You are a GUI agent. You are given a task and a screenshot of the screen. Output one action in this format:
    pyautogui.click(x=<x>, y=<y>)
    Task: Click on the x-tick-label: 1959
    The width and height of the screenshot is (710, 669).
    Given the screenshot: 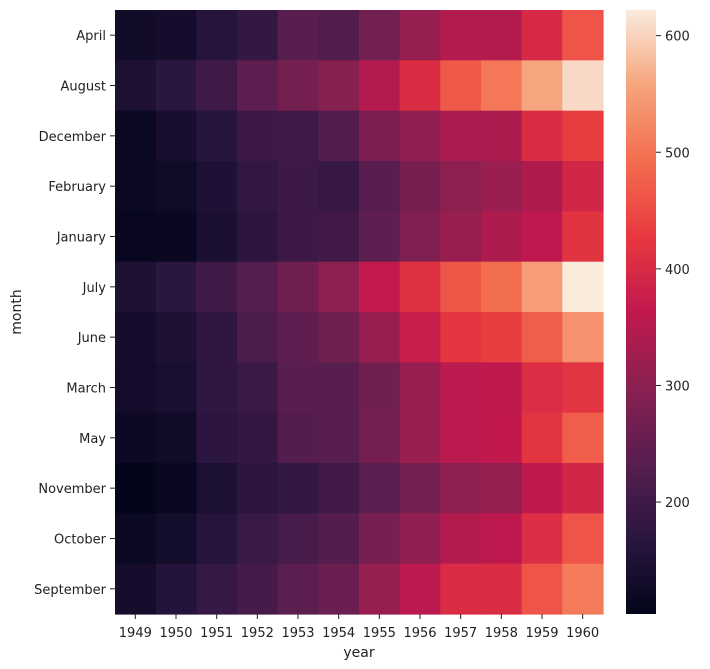 What is the action you would take?
    pyautogui.click(x=541, y=633)
    